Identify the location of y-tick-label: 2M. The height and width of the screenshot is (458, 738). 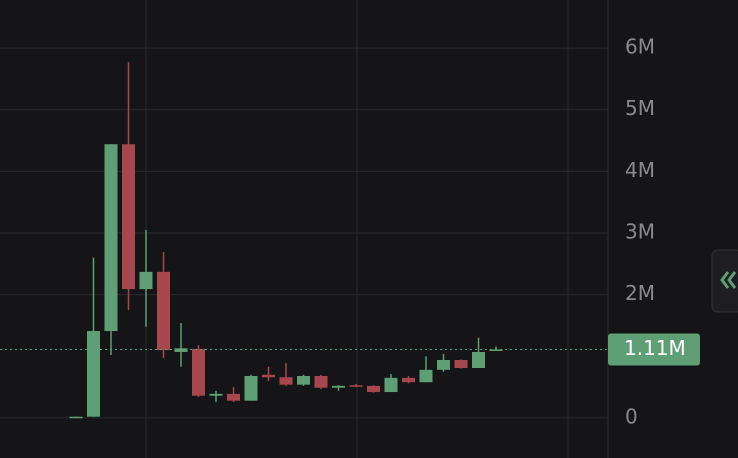
(640, 293).